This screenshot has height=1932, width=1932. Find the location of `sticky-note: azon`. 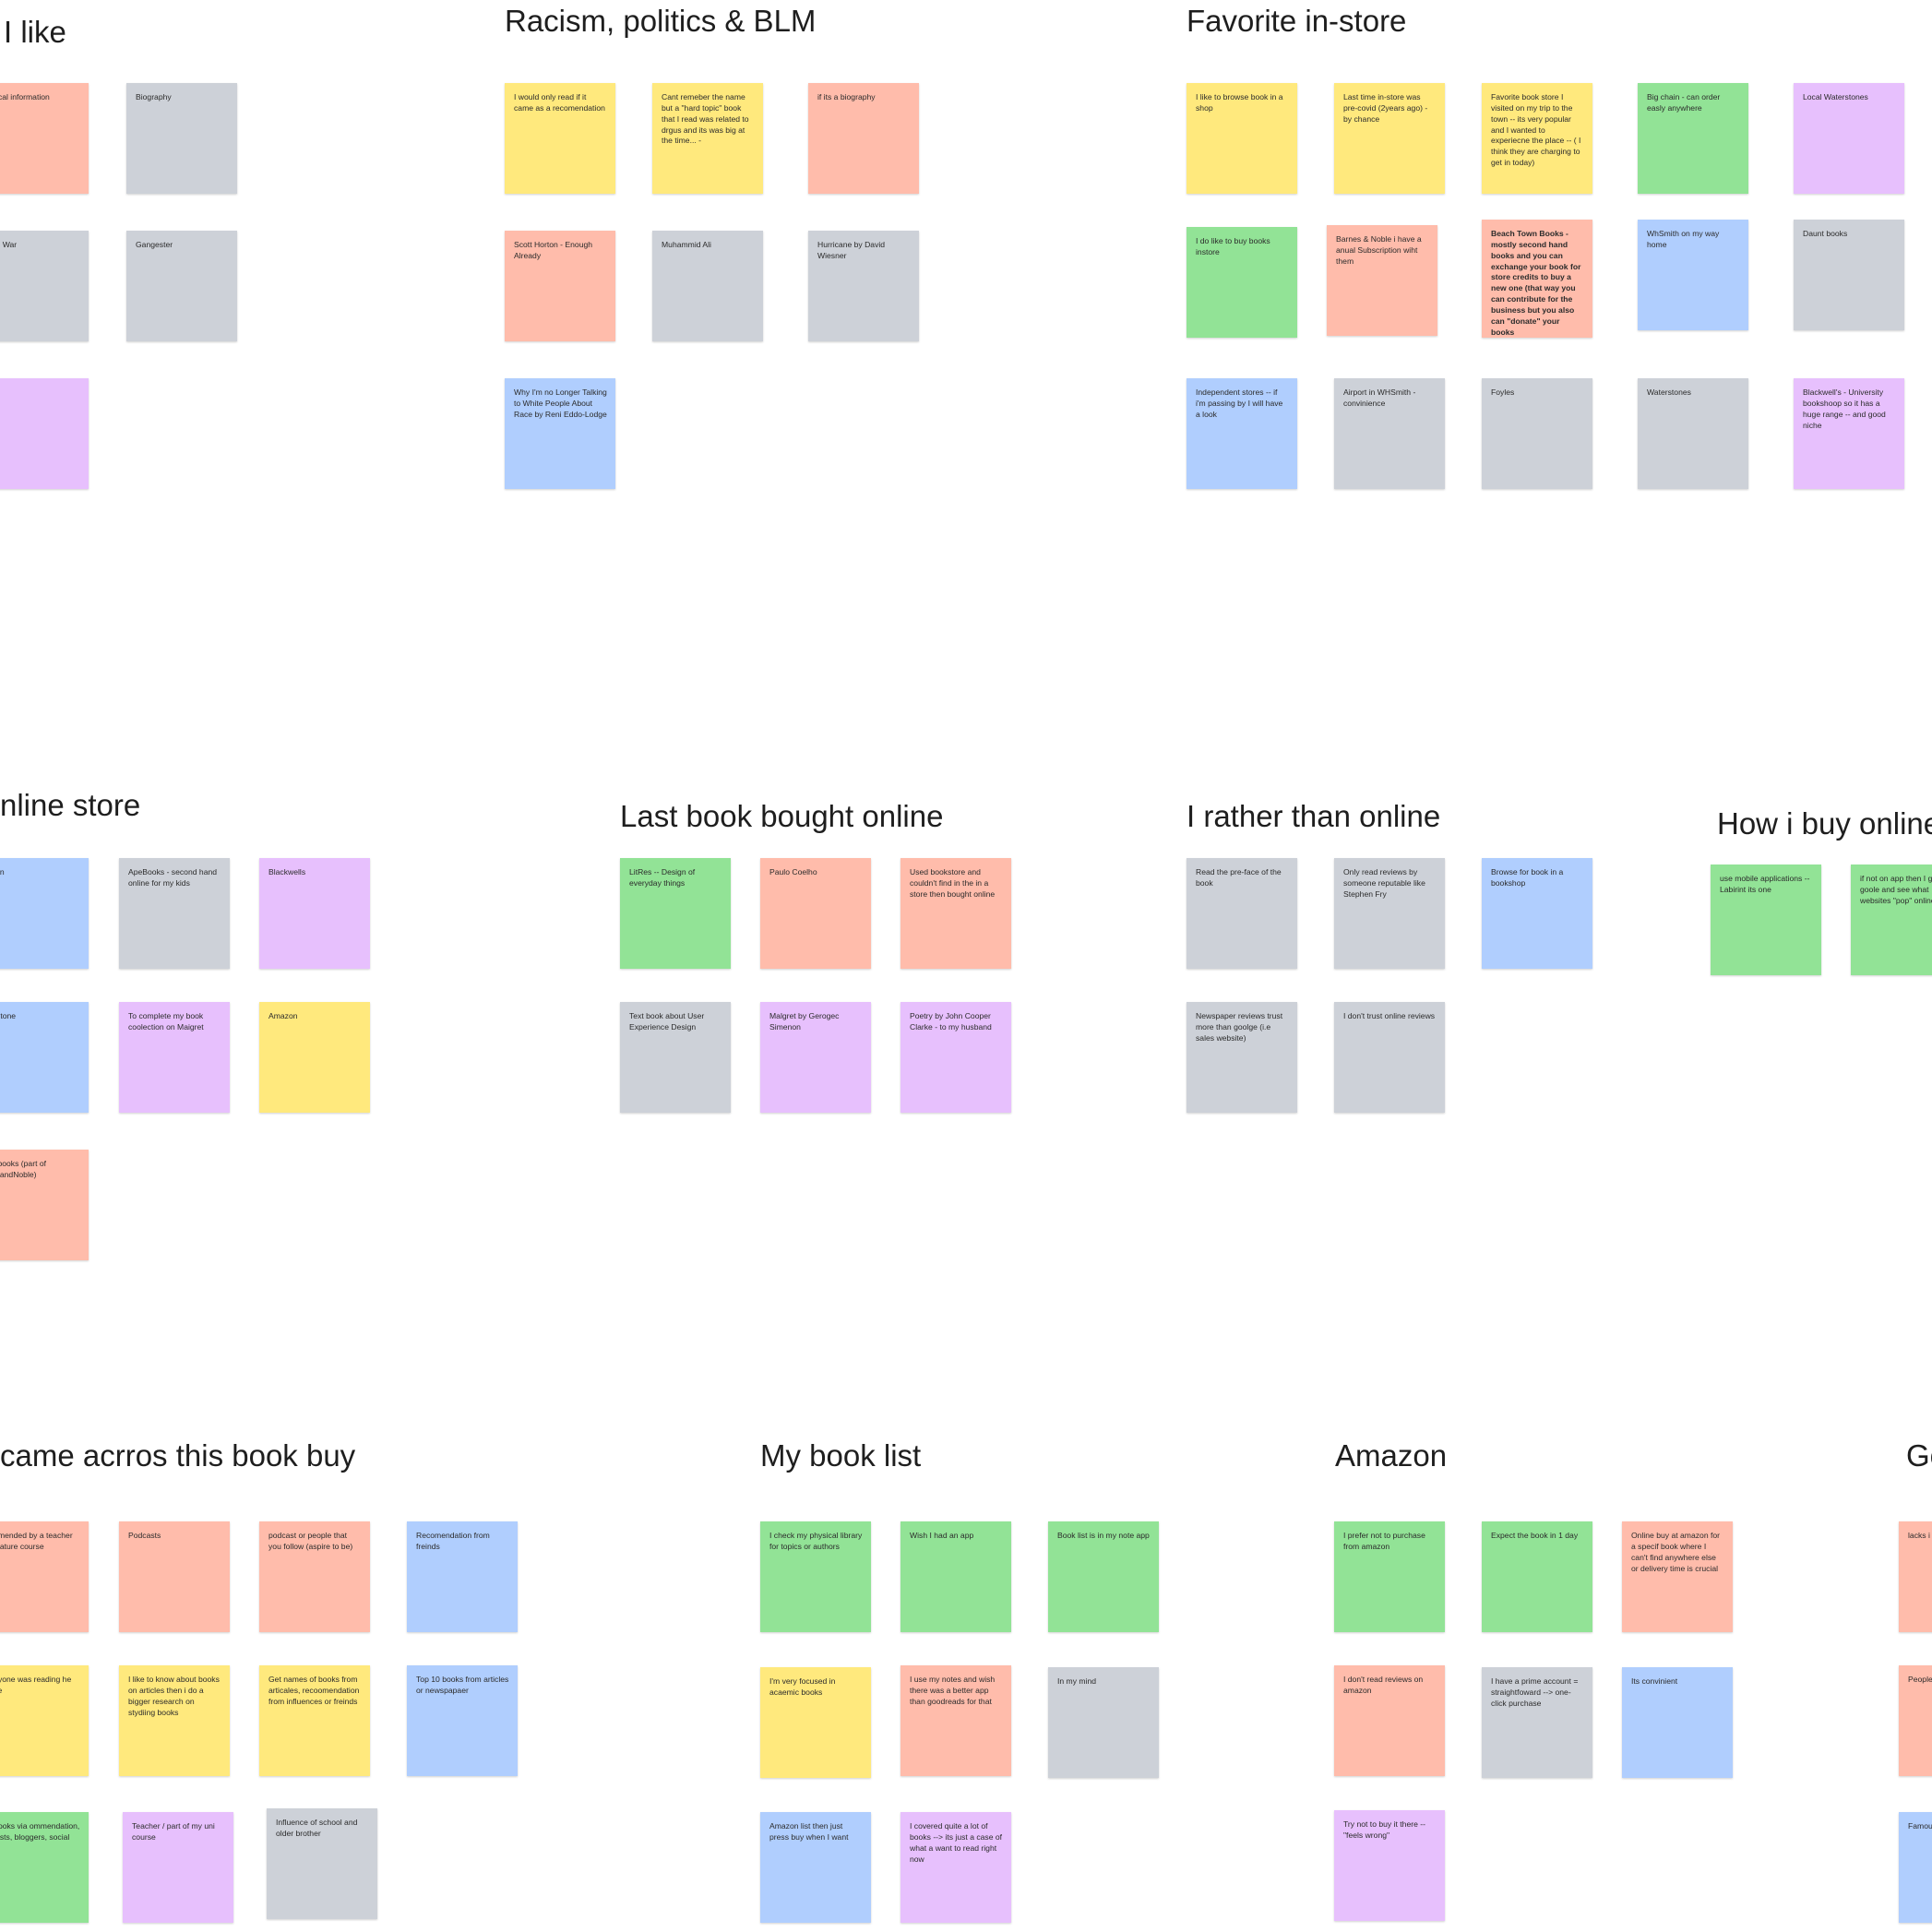

sticky-note: azon is located at coordinates (45, 913).